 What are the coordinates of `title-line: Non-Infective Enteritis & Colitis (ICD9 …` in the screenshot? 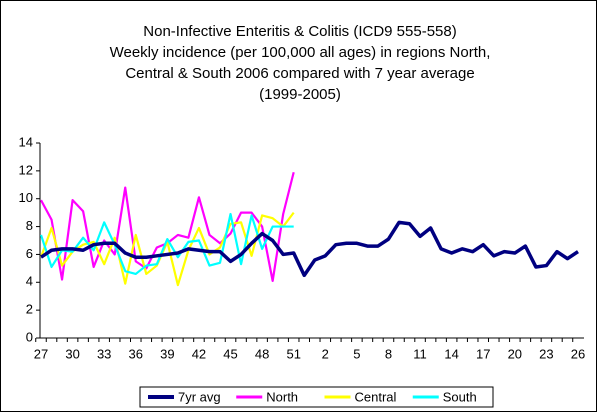 It's located at (299, 31).